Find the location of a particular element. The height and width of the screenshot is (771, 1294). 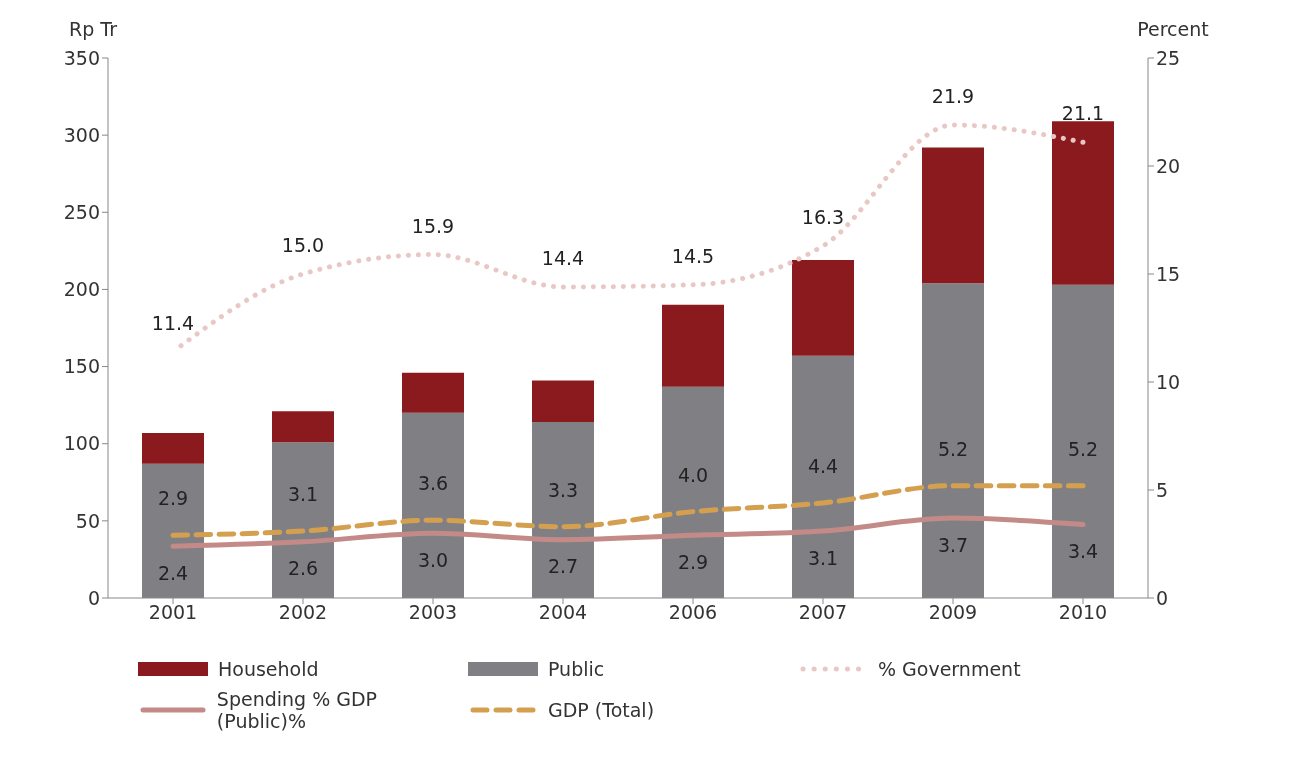

y2-tick-label: 0 is located at coordinates (1162, 597).